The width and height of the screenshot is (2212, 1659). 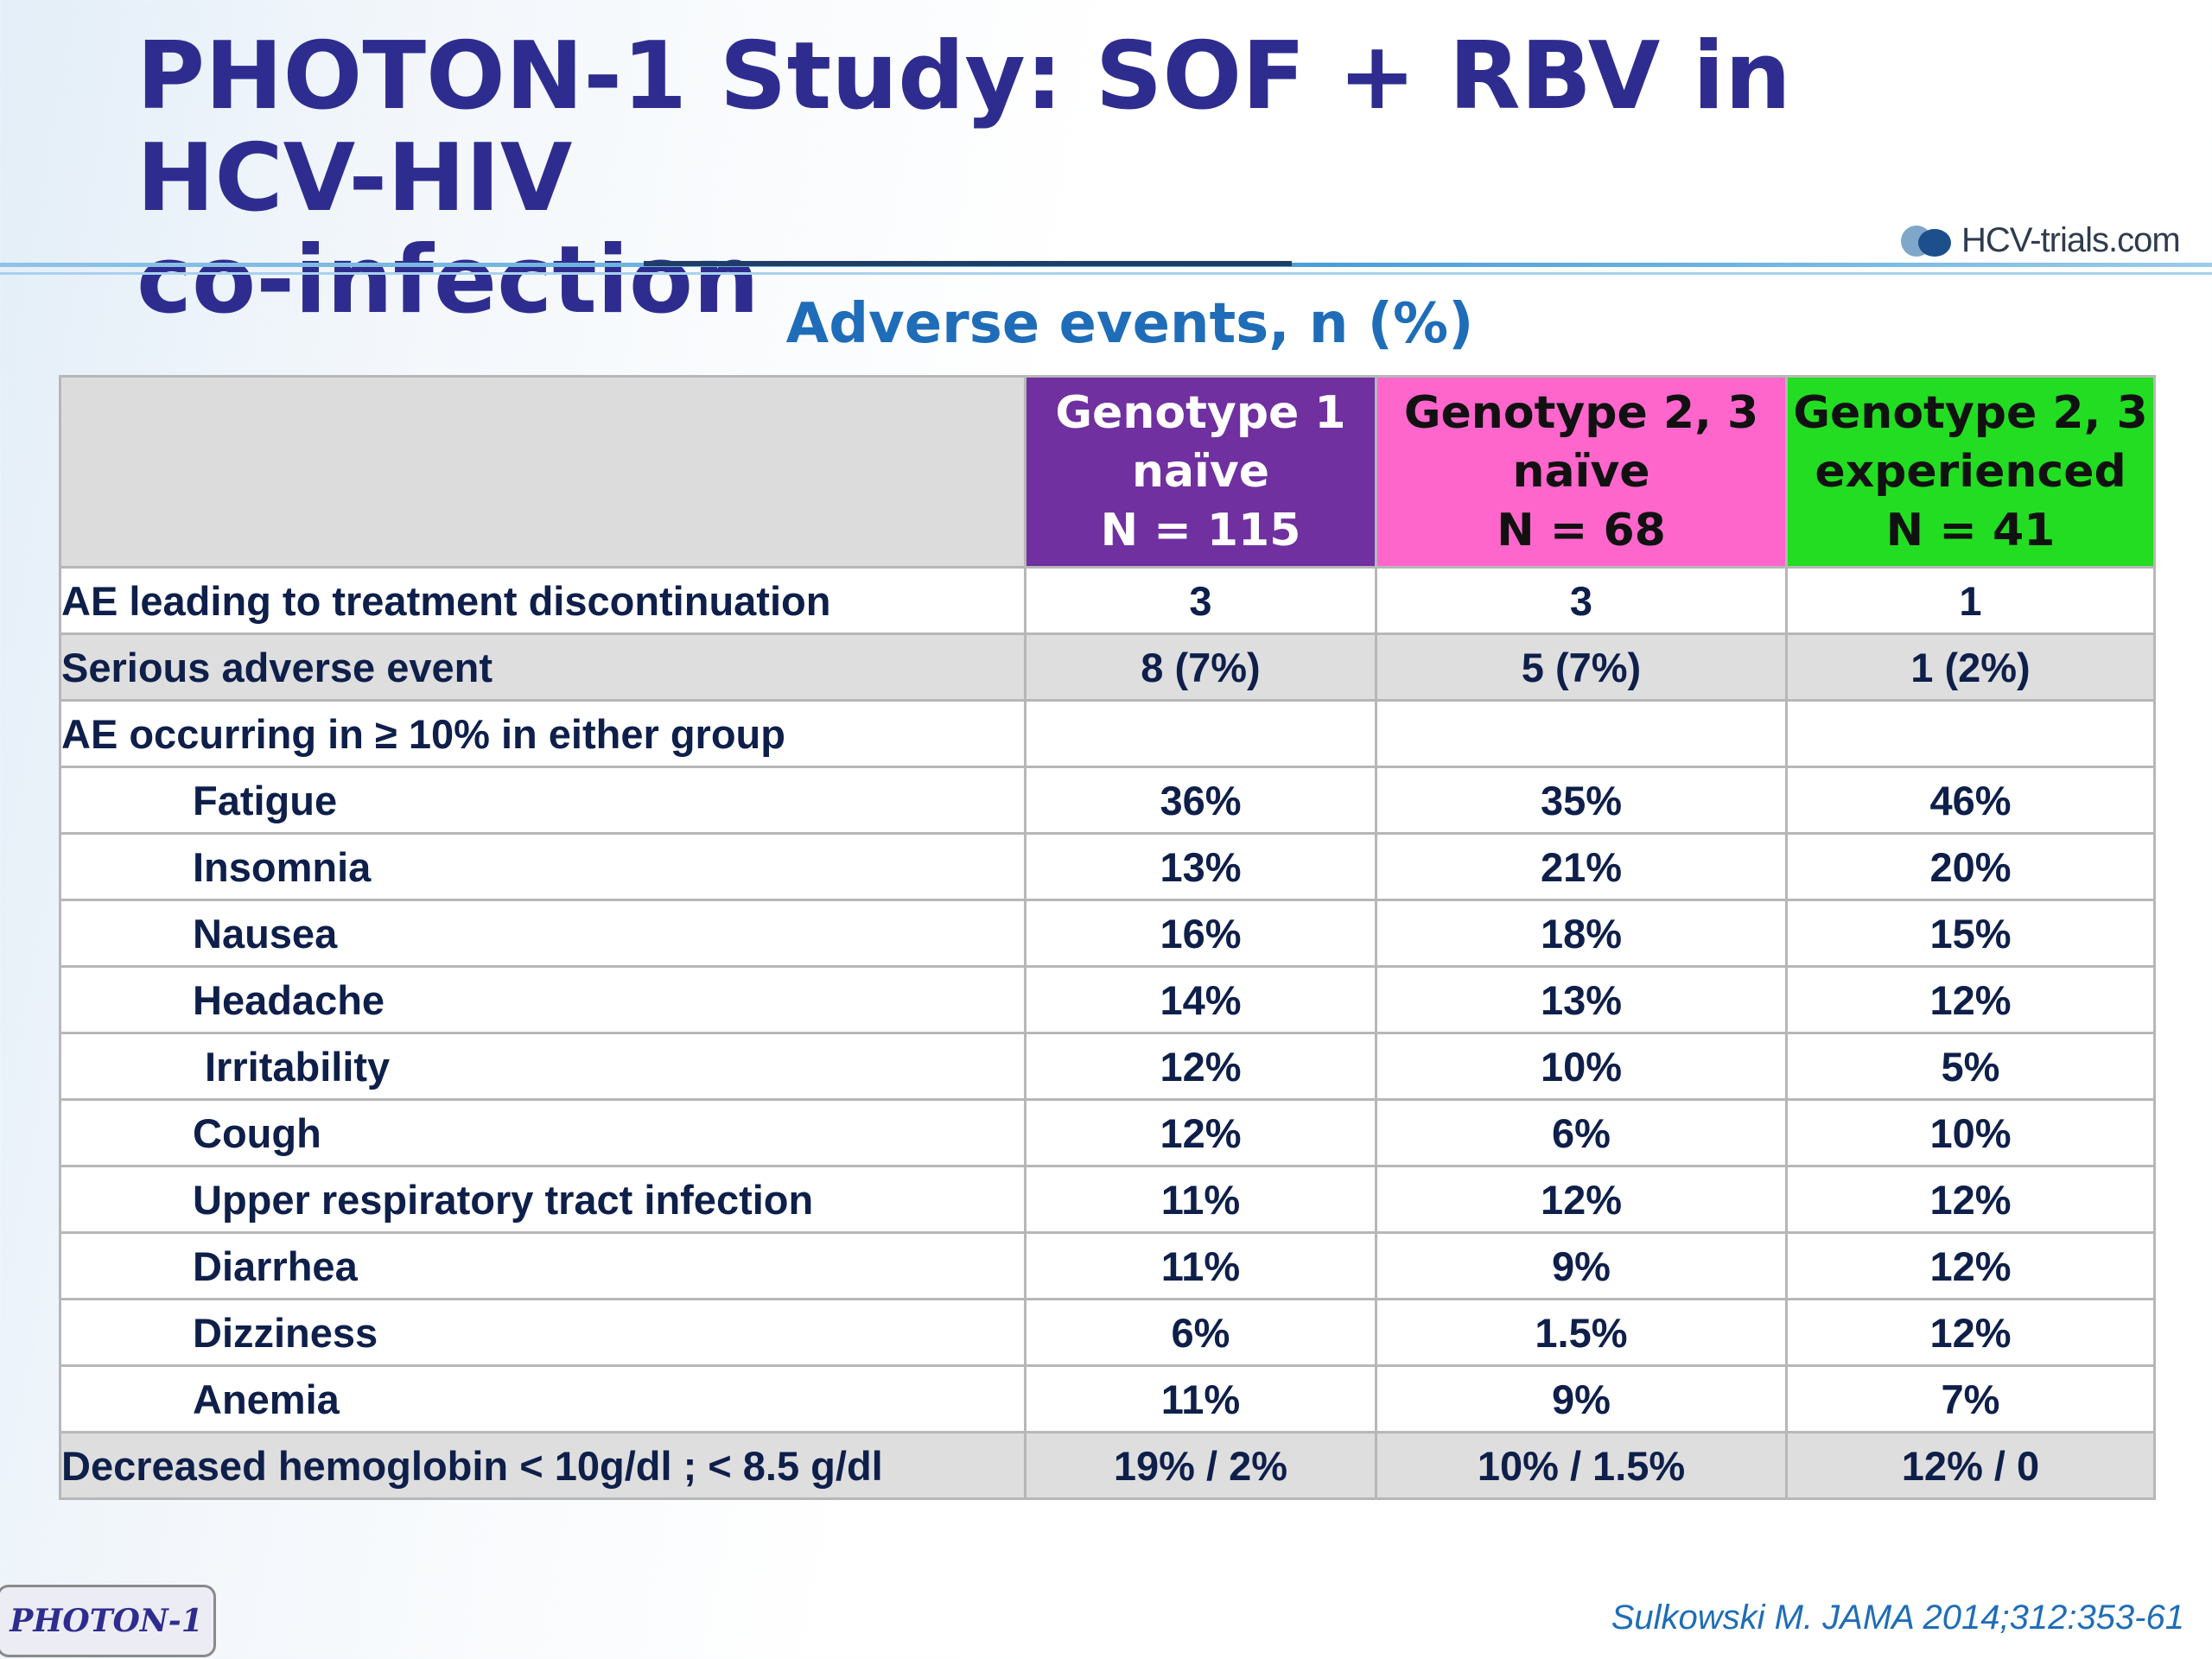 What do you see at coordinates (1200, 472) in the screenshot?
I see `header-genotype-1-naive: Genotype 1 naïve N = 115` at bounding box center [1200, 472].